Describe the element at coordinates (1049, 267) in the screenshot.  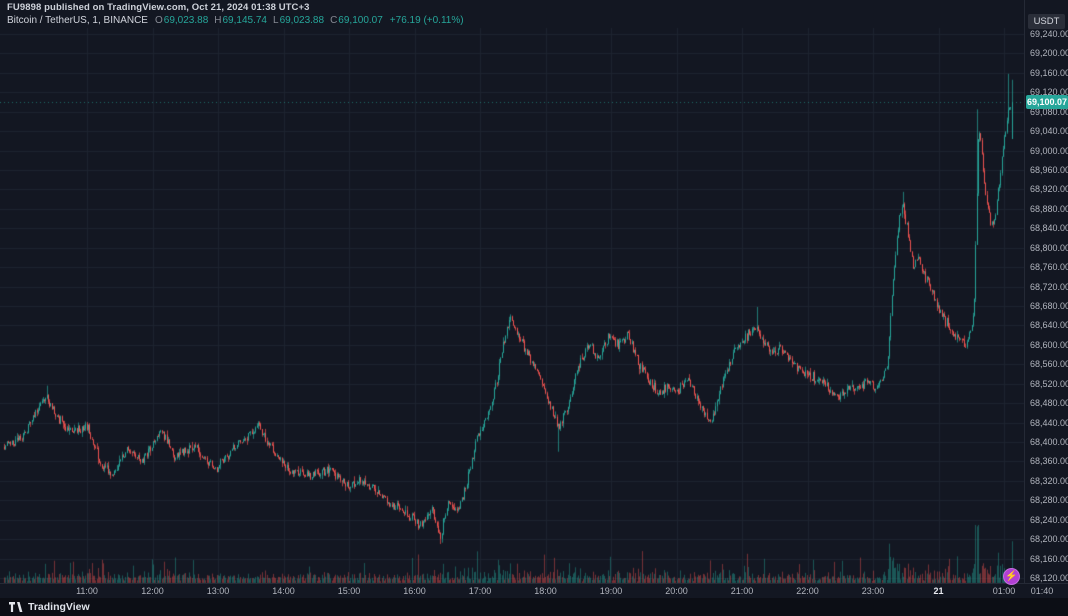
I see `price-tick-label: 68,760.00` at that location.